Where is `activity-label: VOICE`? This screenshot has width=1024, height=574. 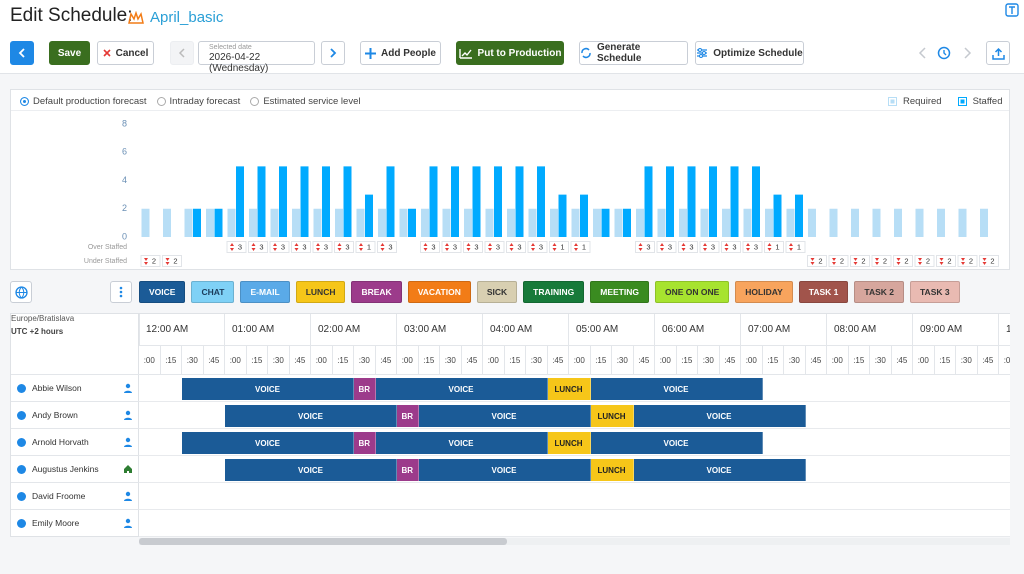 activity-label: VOICE is located at coordinates (162, 292).